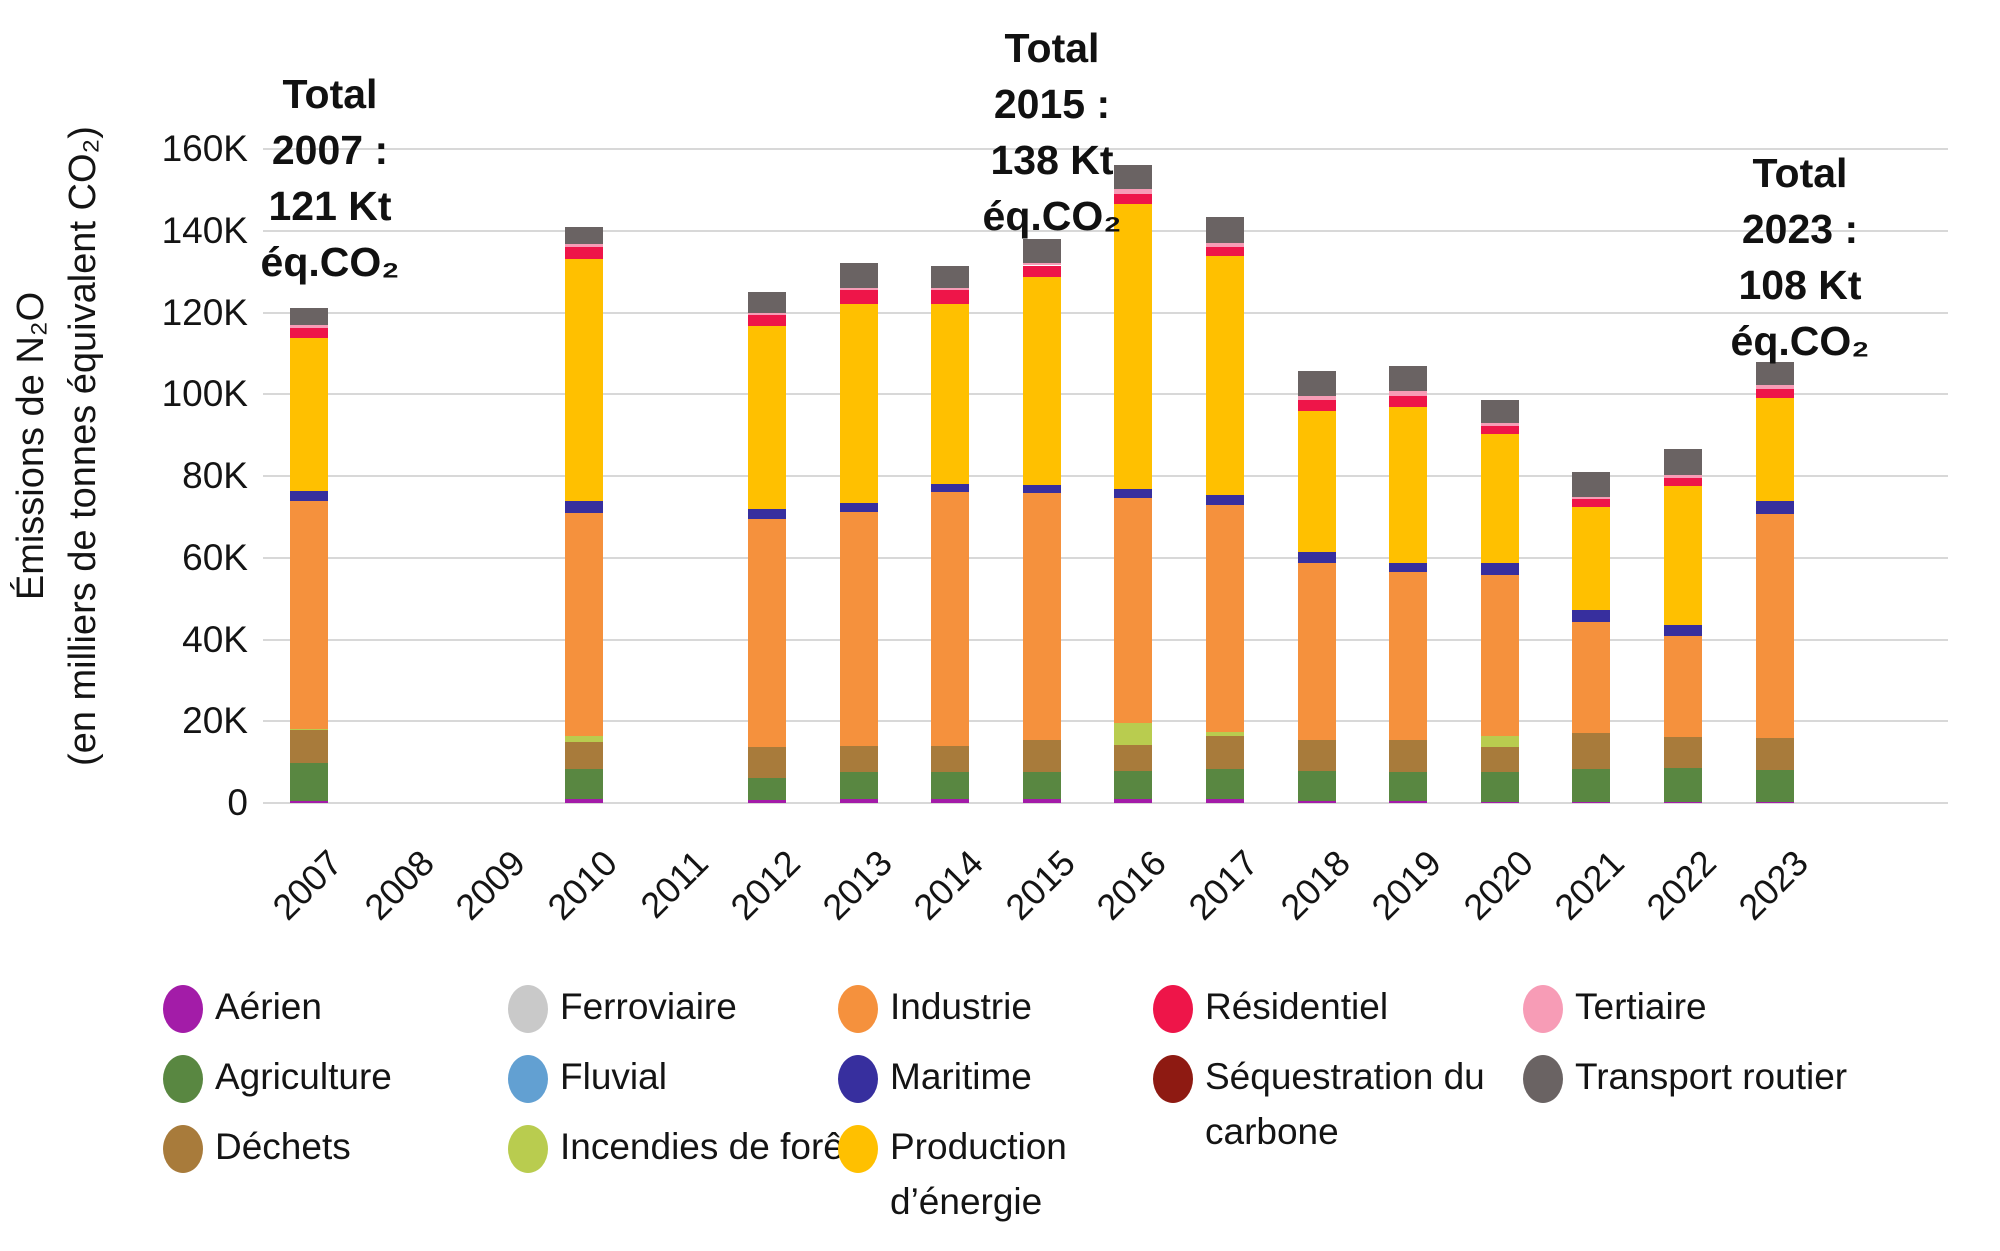 This screenshot has width=2000, height=1251. What do you see at coordinates (583, 253) in the screenshot?
I see `bar-segment-2010-Résidentiel` at bounding box center [583, 253].